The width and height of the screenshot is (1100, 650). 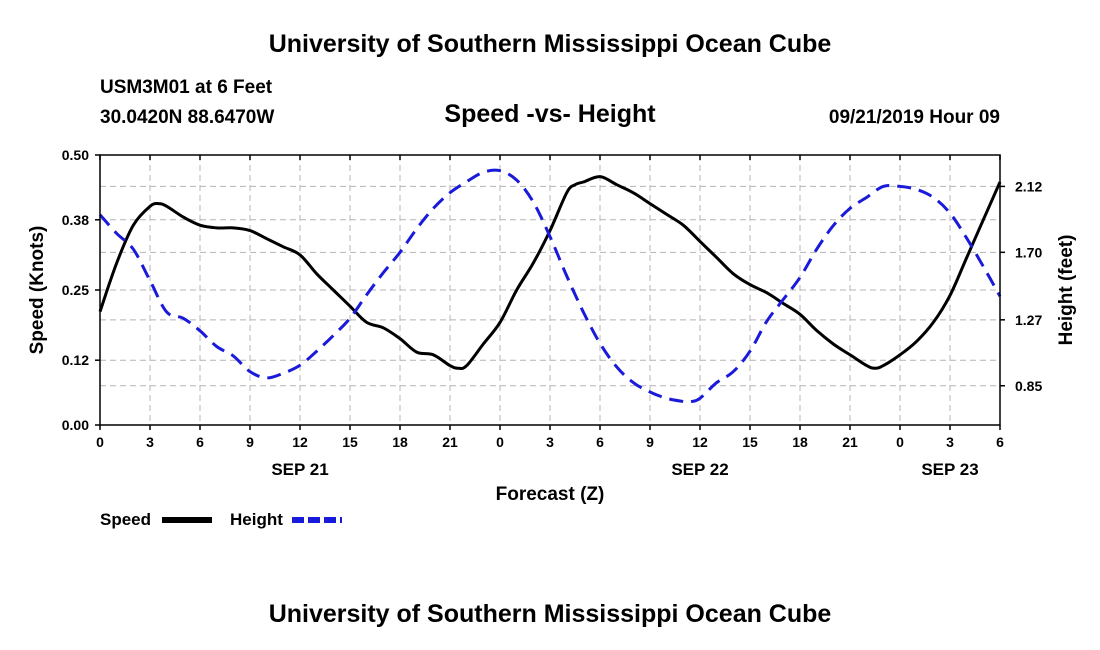 What do you see at coordinates (550, 494) in the screenshot?
I see `x-axis-label: Forecast (Z)` at bounding box center [550, 494].